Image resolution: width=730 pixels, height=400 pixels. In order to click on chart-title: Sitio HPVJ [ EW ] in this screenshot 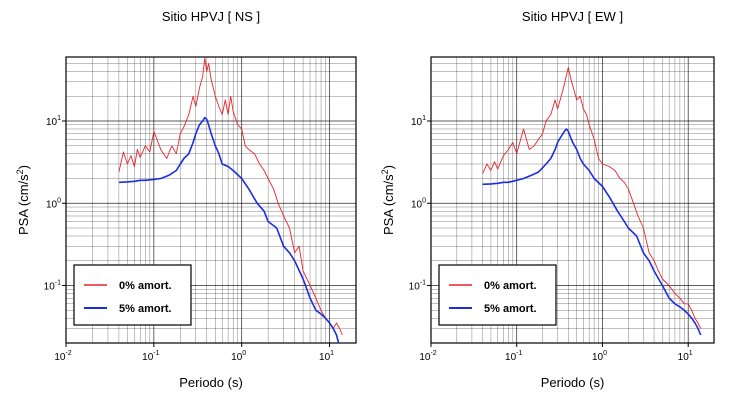, I will do `click(572, 16)`.